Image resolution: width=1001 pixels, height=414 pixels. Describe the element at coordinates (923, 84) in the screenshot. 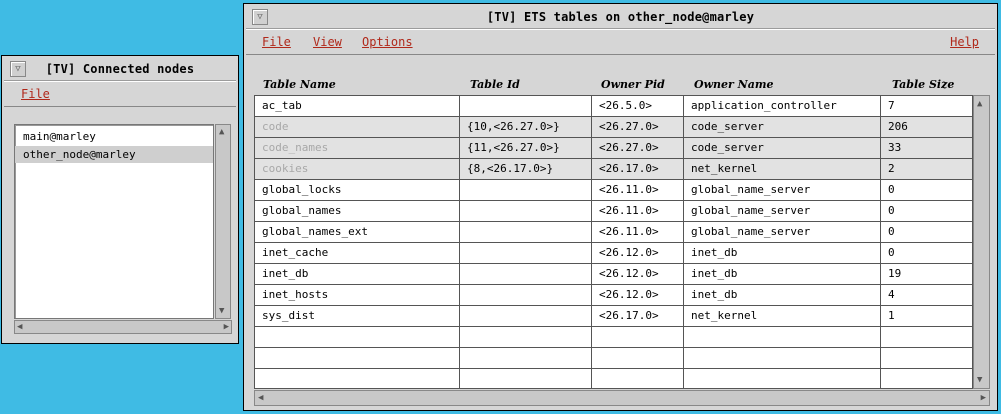

I see `column-header-table-size: Table Size` at that location.